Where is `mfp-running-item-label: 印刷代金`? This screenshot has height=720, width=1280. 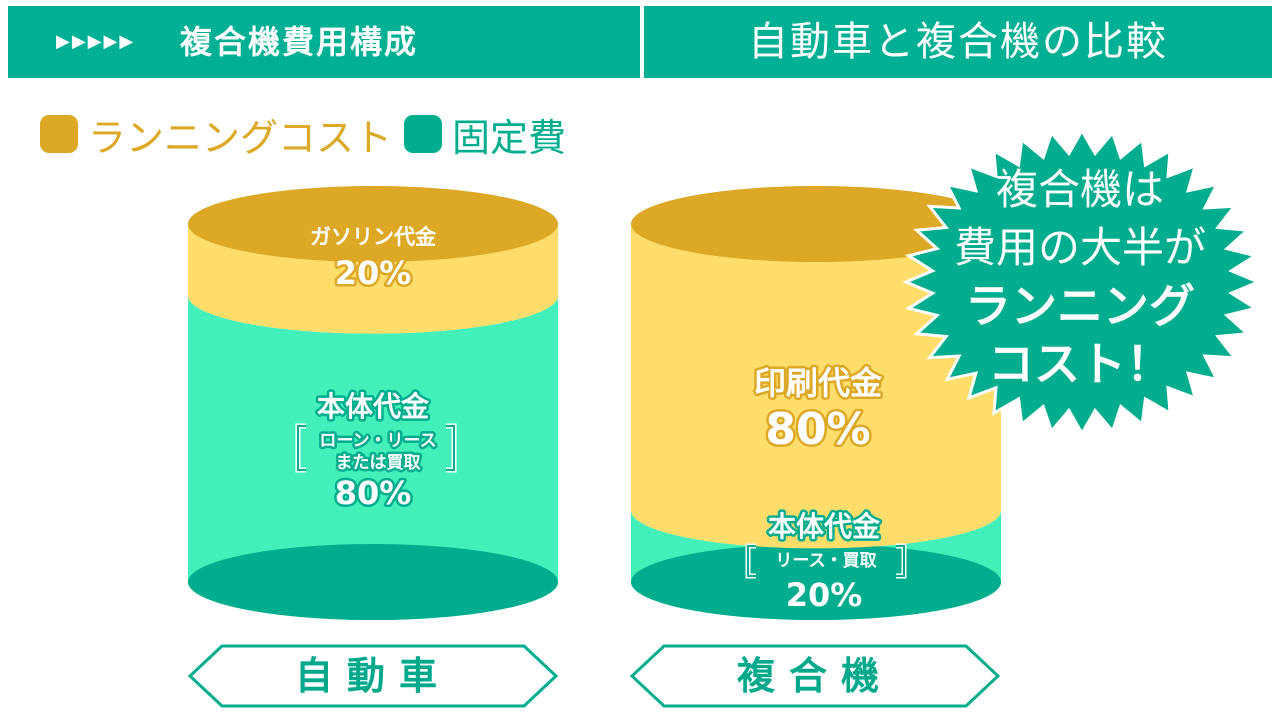
mfp-running-item-label: 印刷代金 is located at coordinates (818, 383).